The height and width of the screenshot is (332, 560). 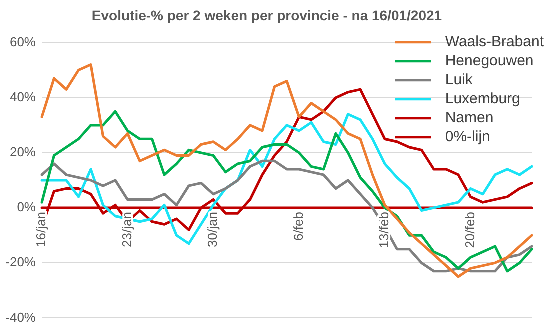 What do you see at coordinates (489, 61) in the screenshot?
I see `legend-label: Henegouwen` at bounding box center [489, 61].